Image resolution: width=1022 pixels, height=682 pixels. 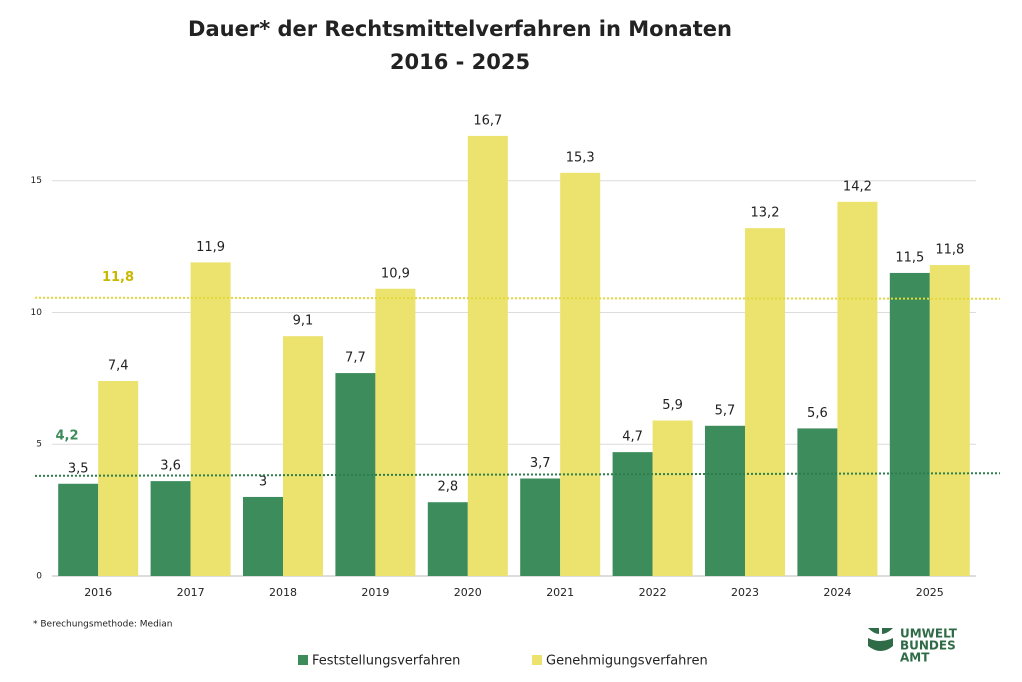 I want to click on y-tick-label: 10, so click(x=37, y=313).